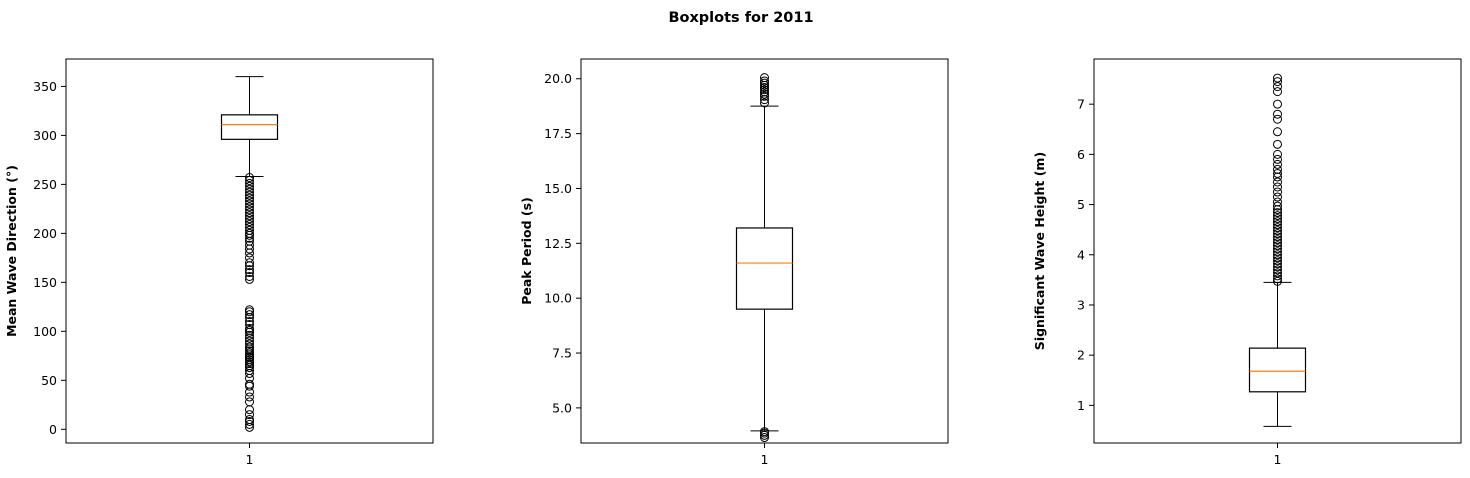  Describe the element at coordinates (558, 298) in the screenshot. I see `y-tick-label: 10.0` at that location.